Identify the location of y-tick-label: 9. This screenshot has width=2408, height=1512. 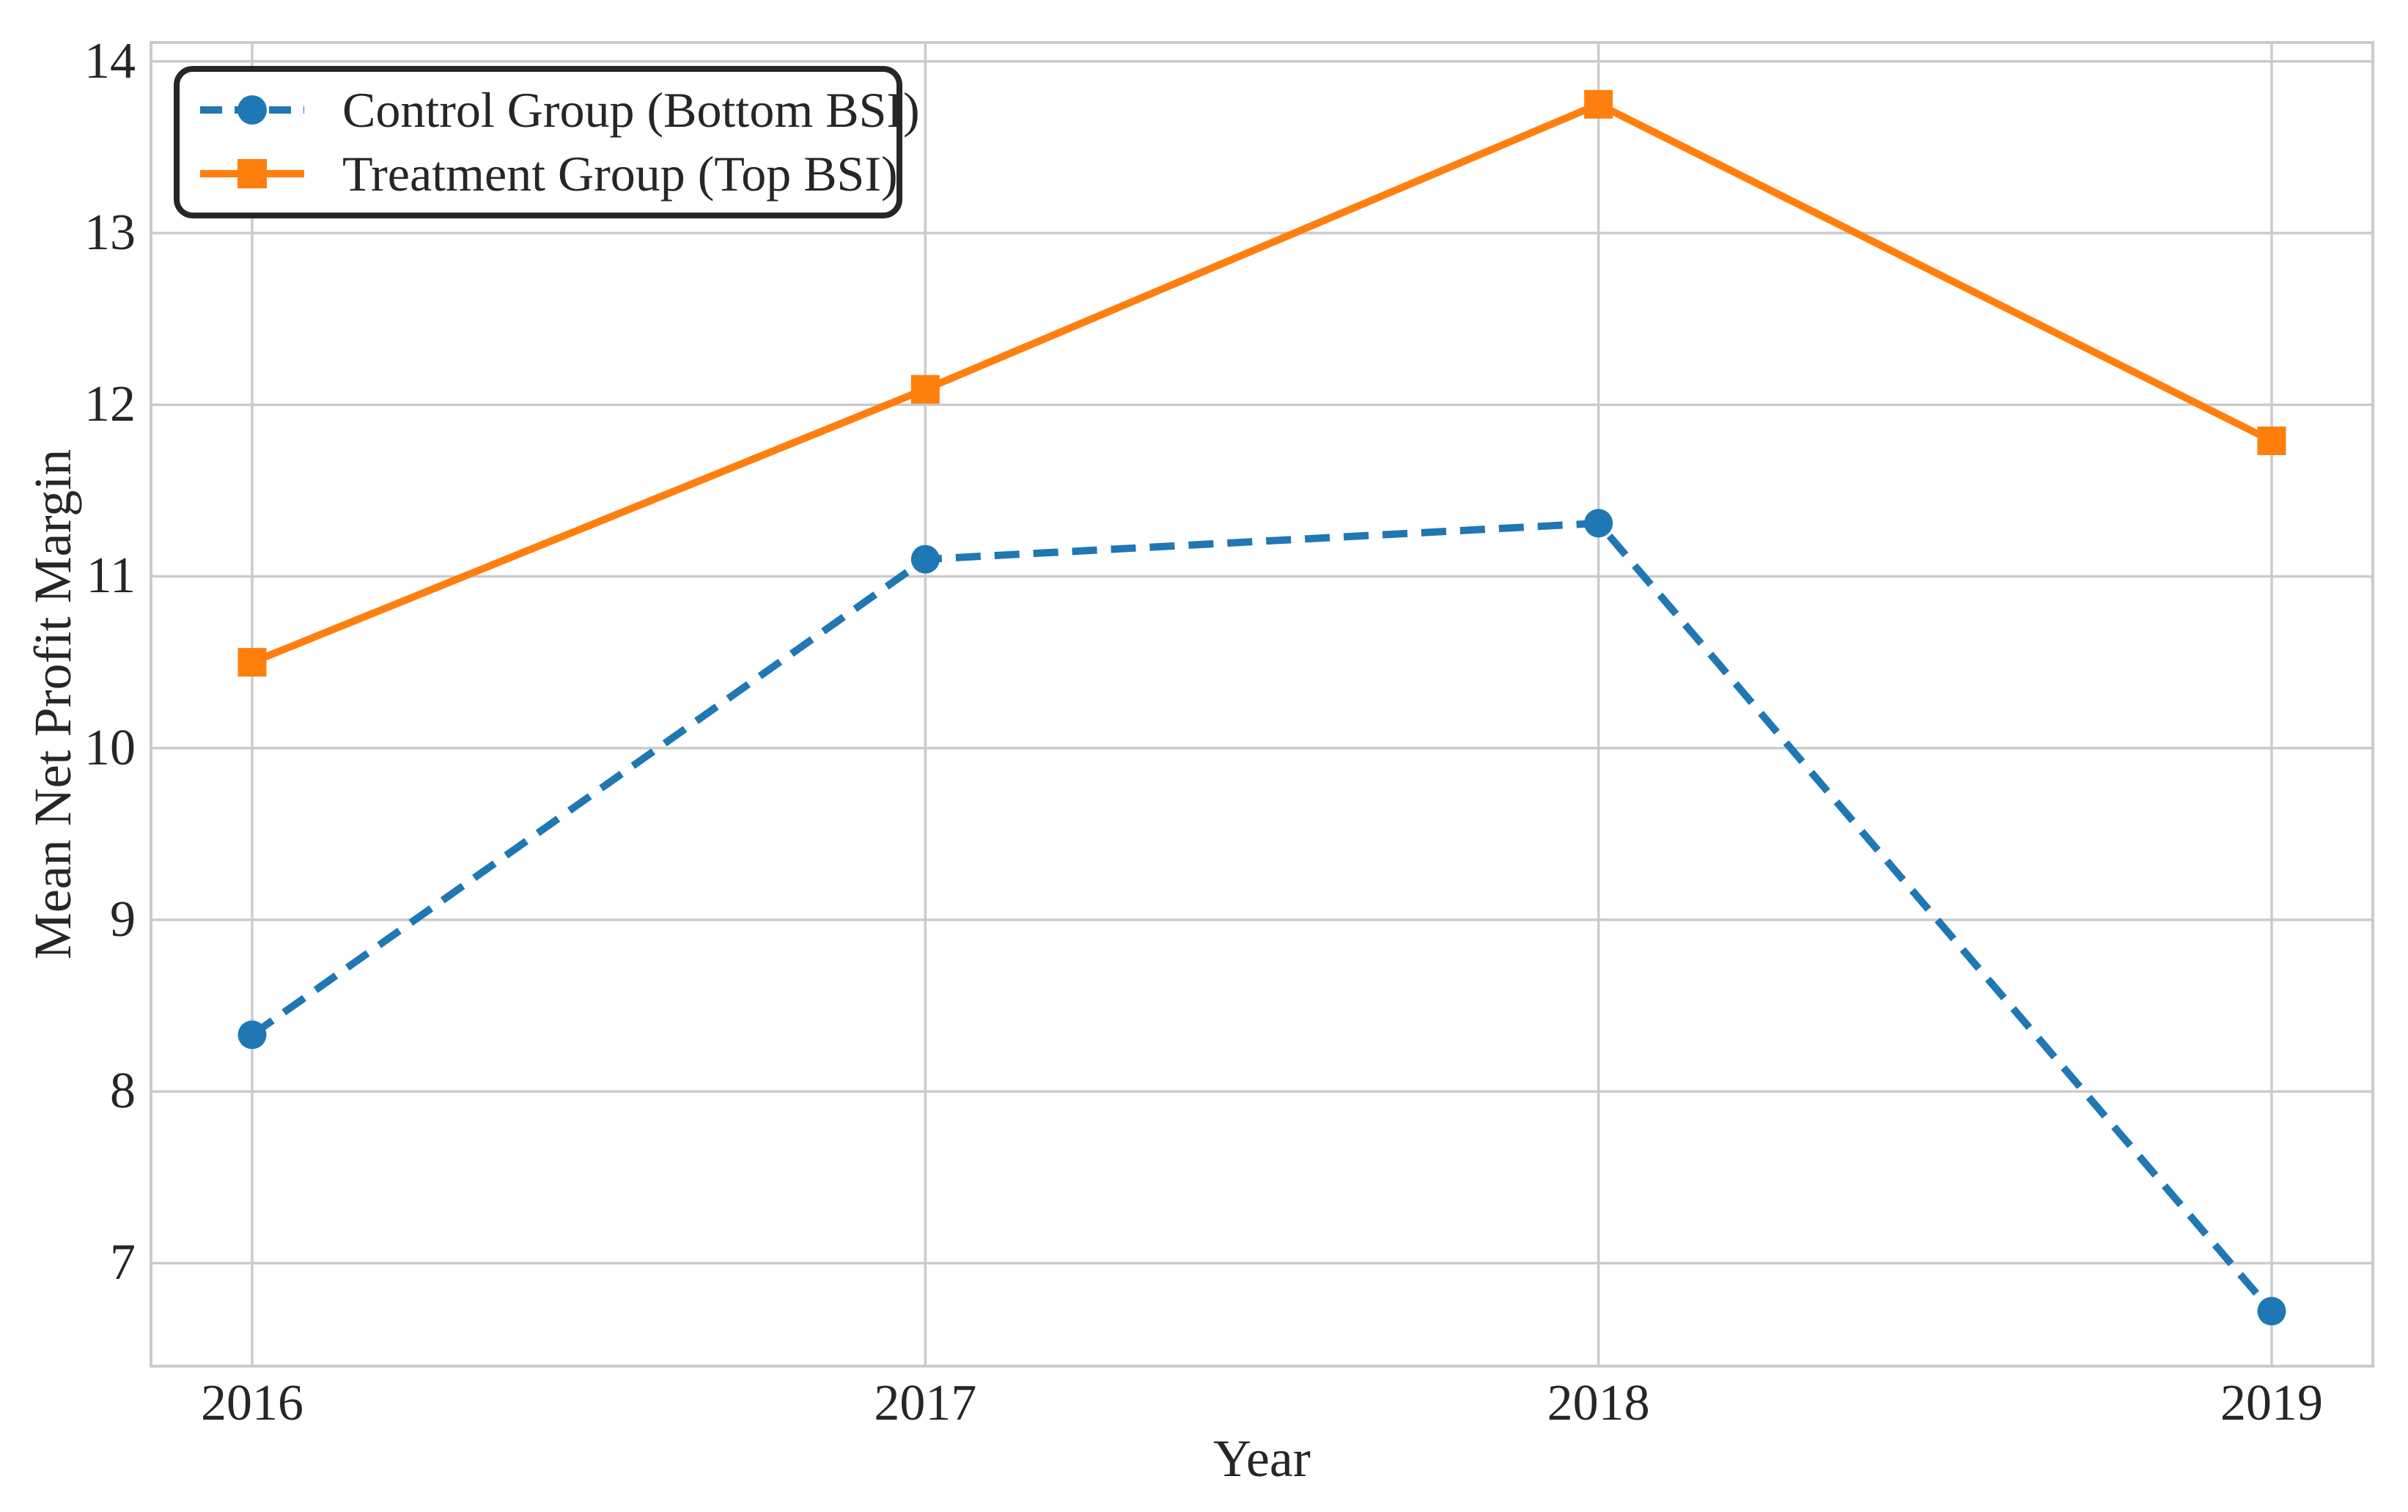
(123, 919).